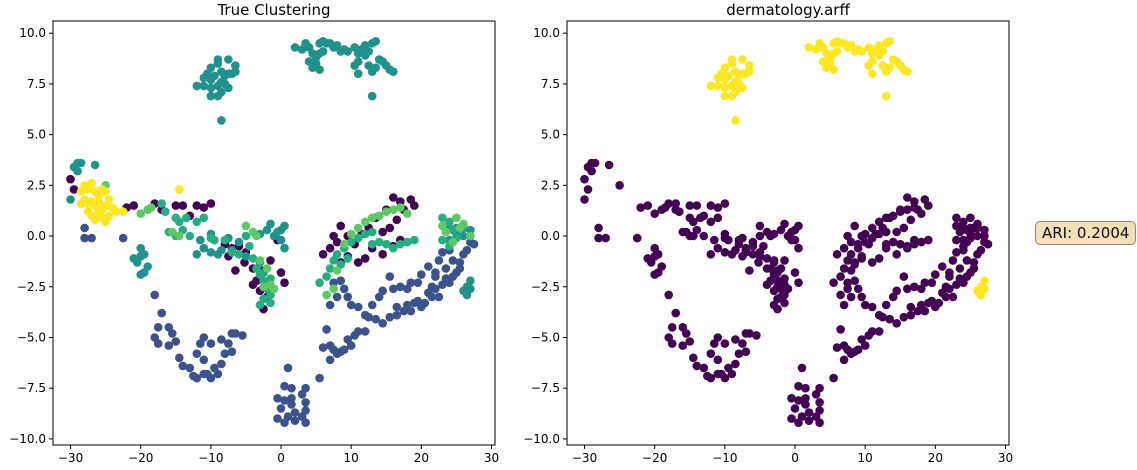 The height and width of the screenshot is (470, 1137). Describe the element at coordinates (584, 458) in the screenshot. I see `x-tick-label: −30` at that location.